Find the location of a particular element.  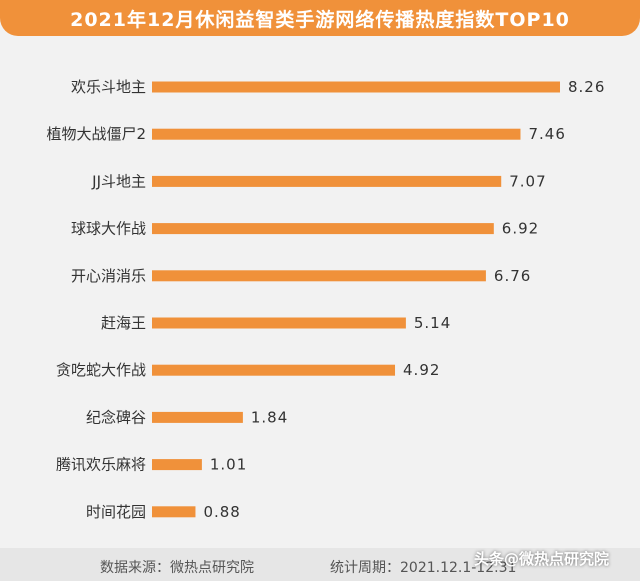

footer: 数据来源：微热点研究院 统计周期：2021.12.1-12.31 is located at coordinates (320, 564).